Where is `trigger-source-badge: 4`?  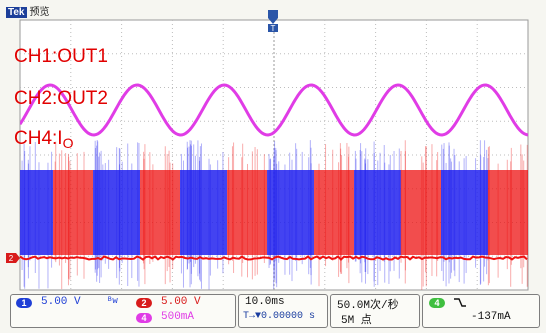 trigger-source-badge: 4 is located at coordinates (437, 303).